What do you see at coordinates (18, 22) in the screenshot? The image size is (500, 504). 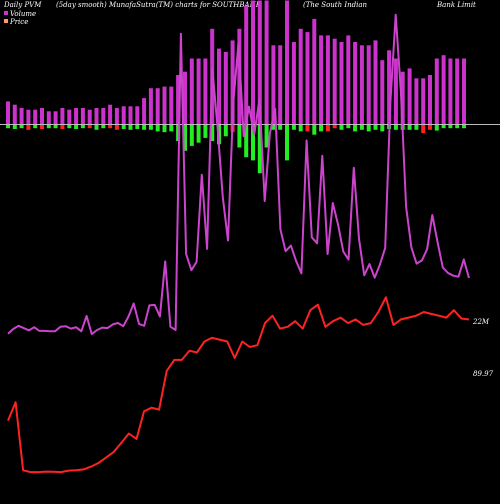 I see `legend-price-label: Price` at bounding box center [18, 22].